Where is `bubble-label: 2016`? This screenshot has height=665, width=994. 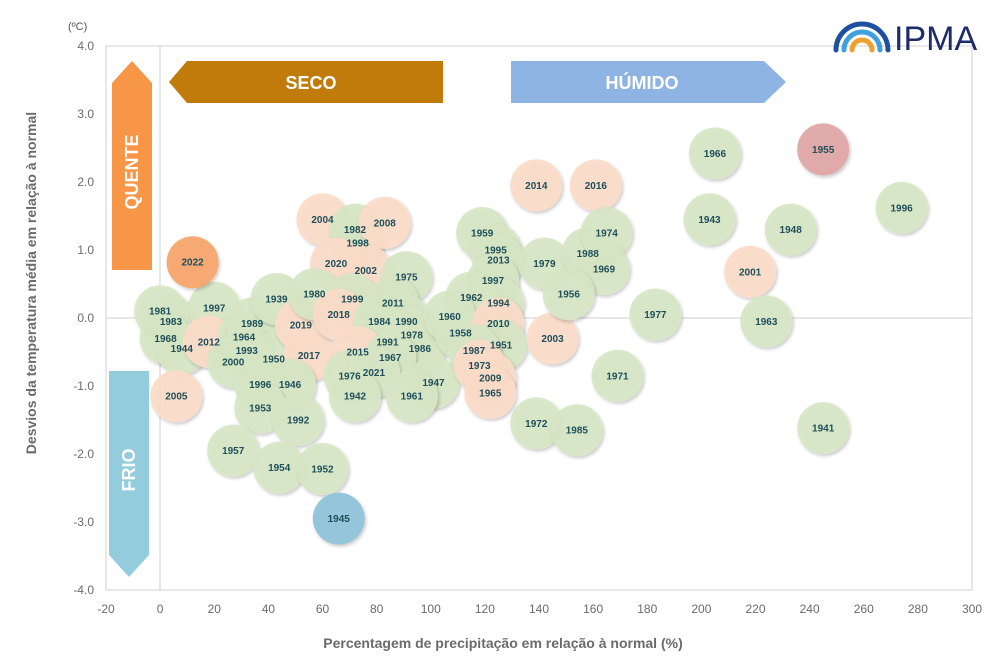
bubble-label: 2016 is located at coordinates (596, 186).